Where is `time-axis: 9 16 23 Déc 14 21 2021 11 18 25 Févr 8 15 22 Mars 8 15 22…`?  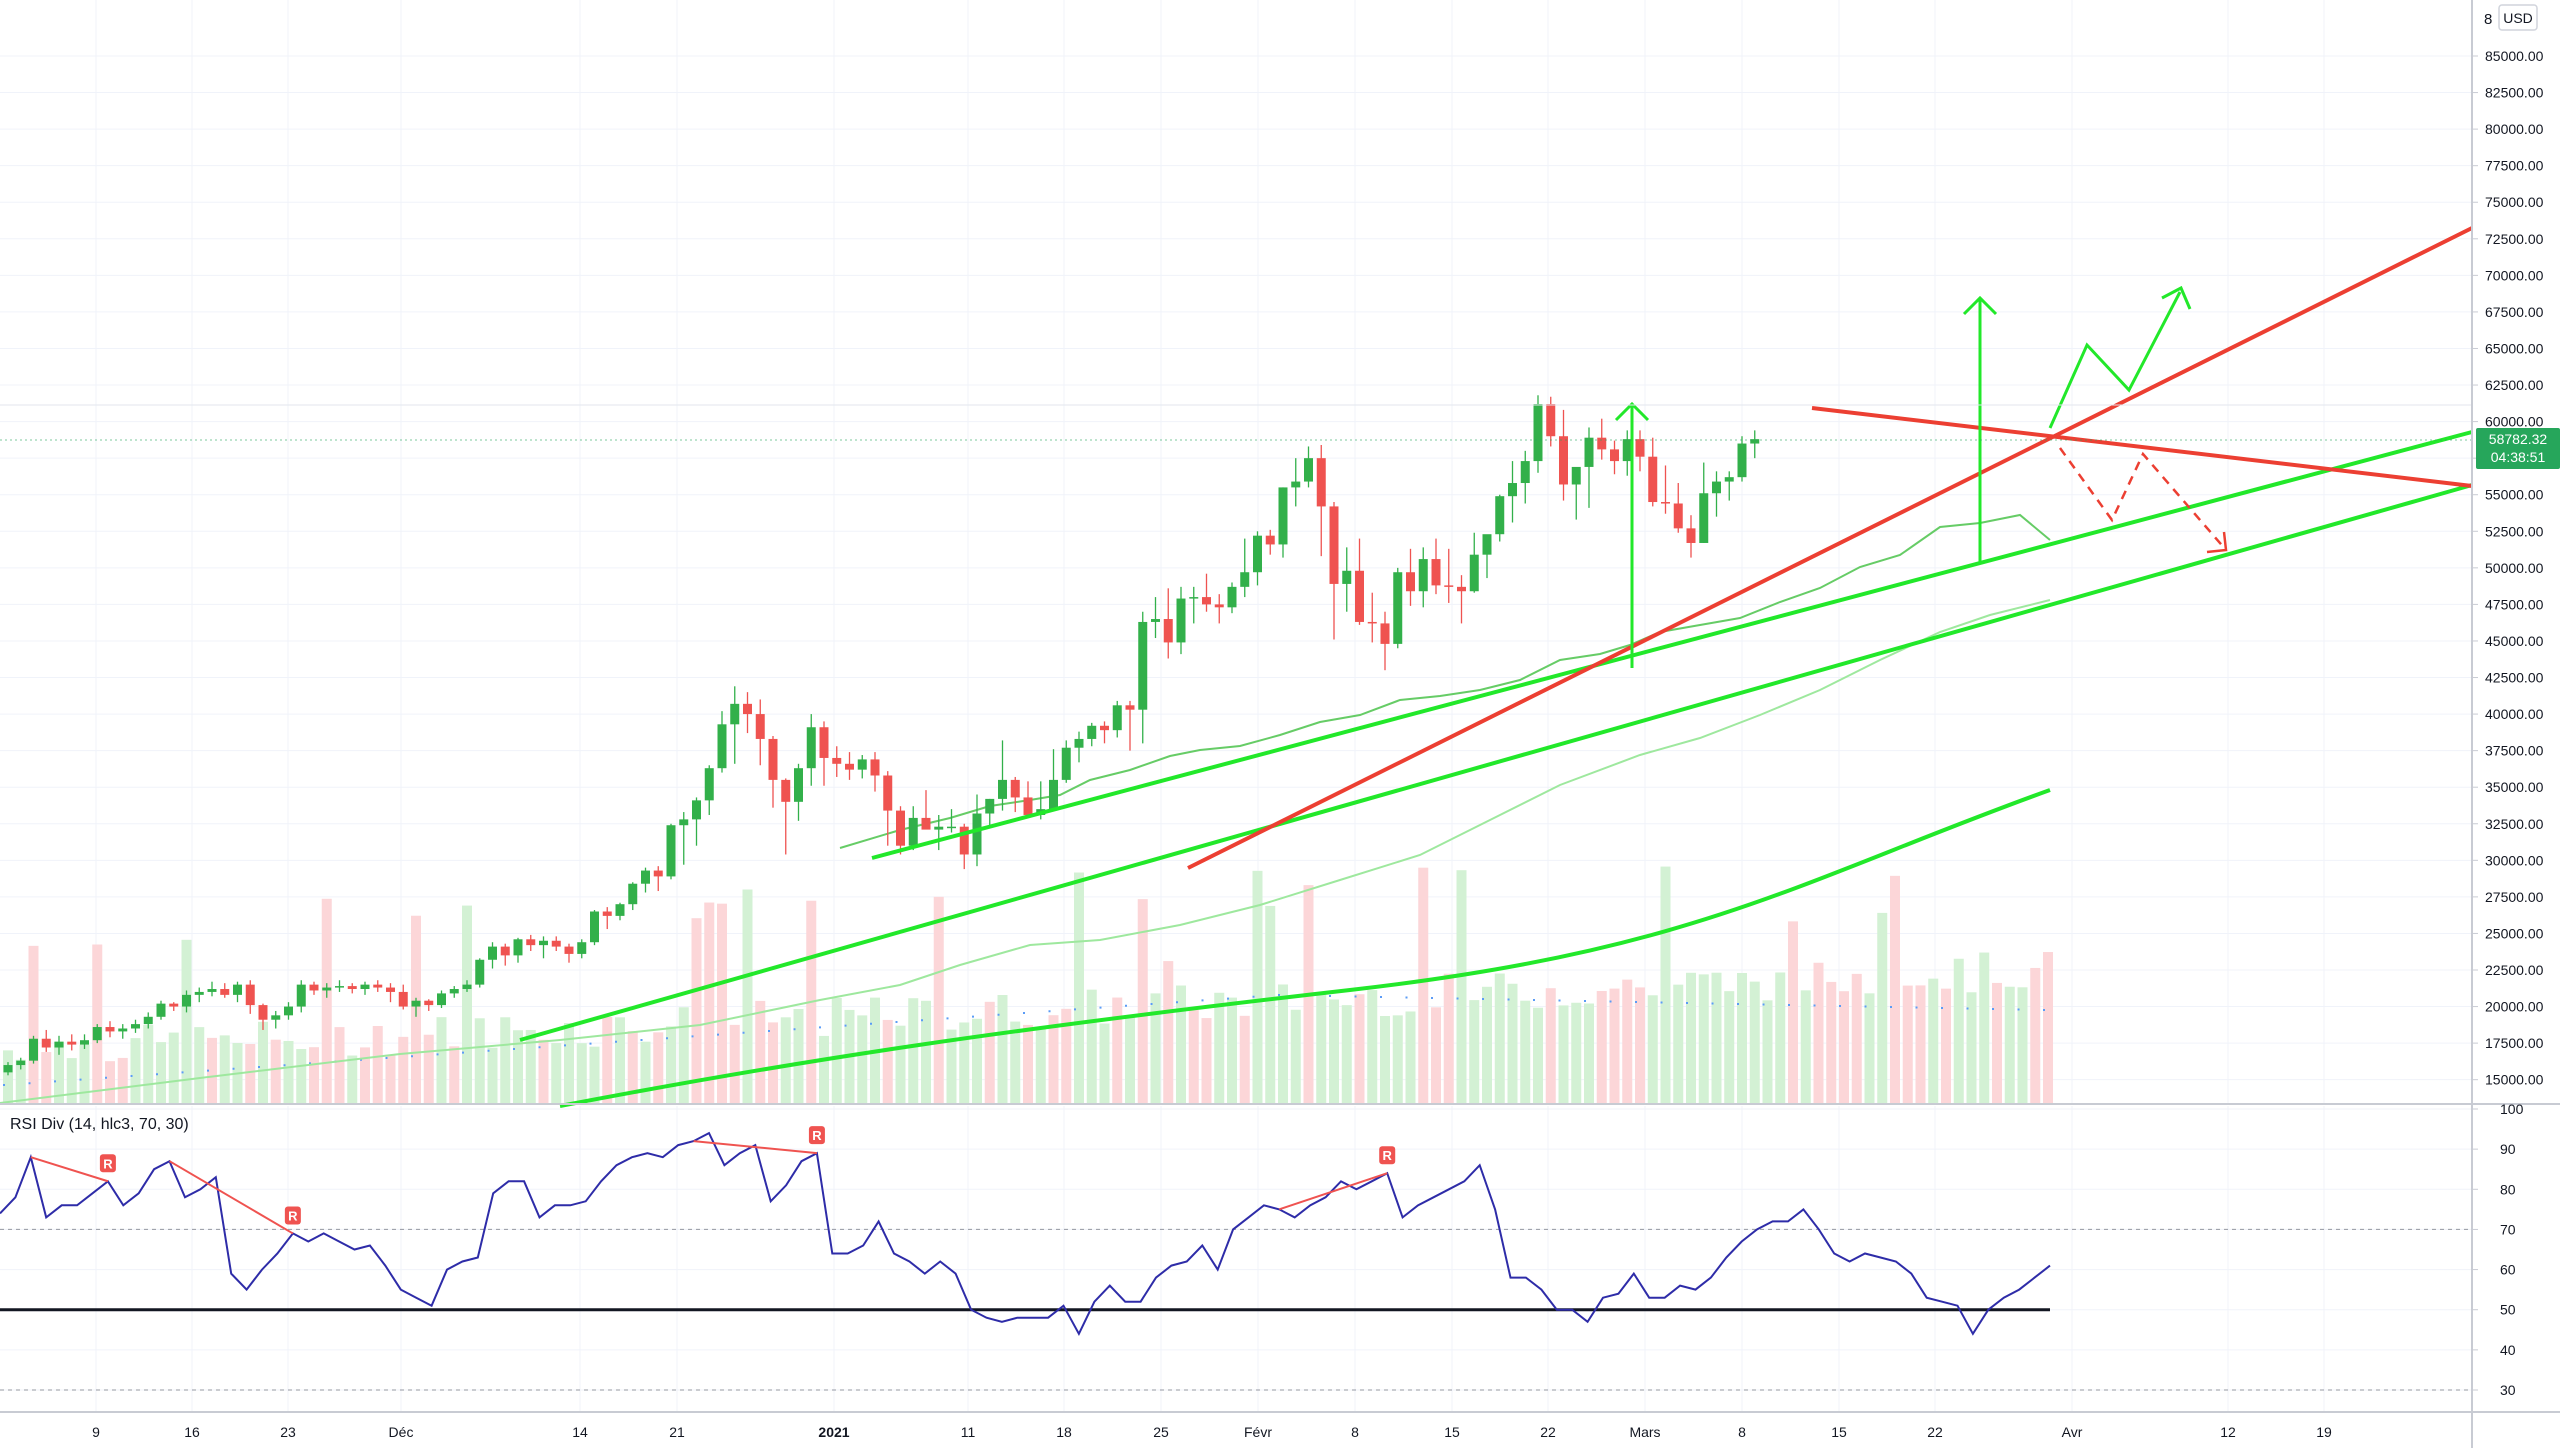
time-axis: 9 16 23 Déc 14 21 2021 11 18 25 Févr 8 15 22 Mars 8 15 22… is located at coordinates (1212, 1432).